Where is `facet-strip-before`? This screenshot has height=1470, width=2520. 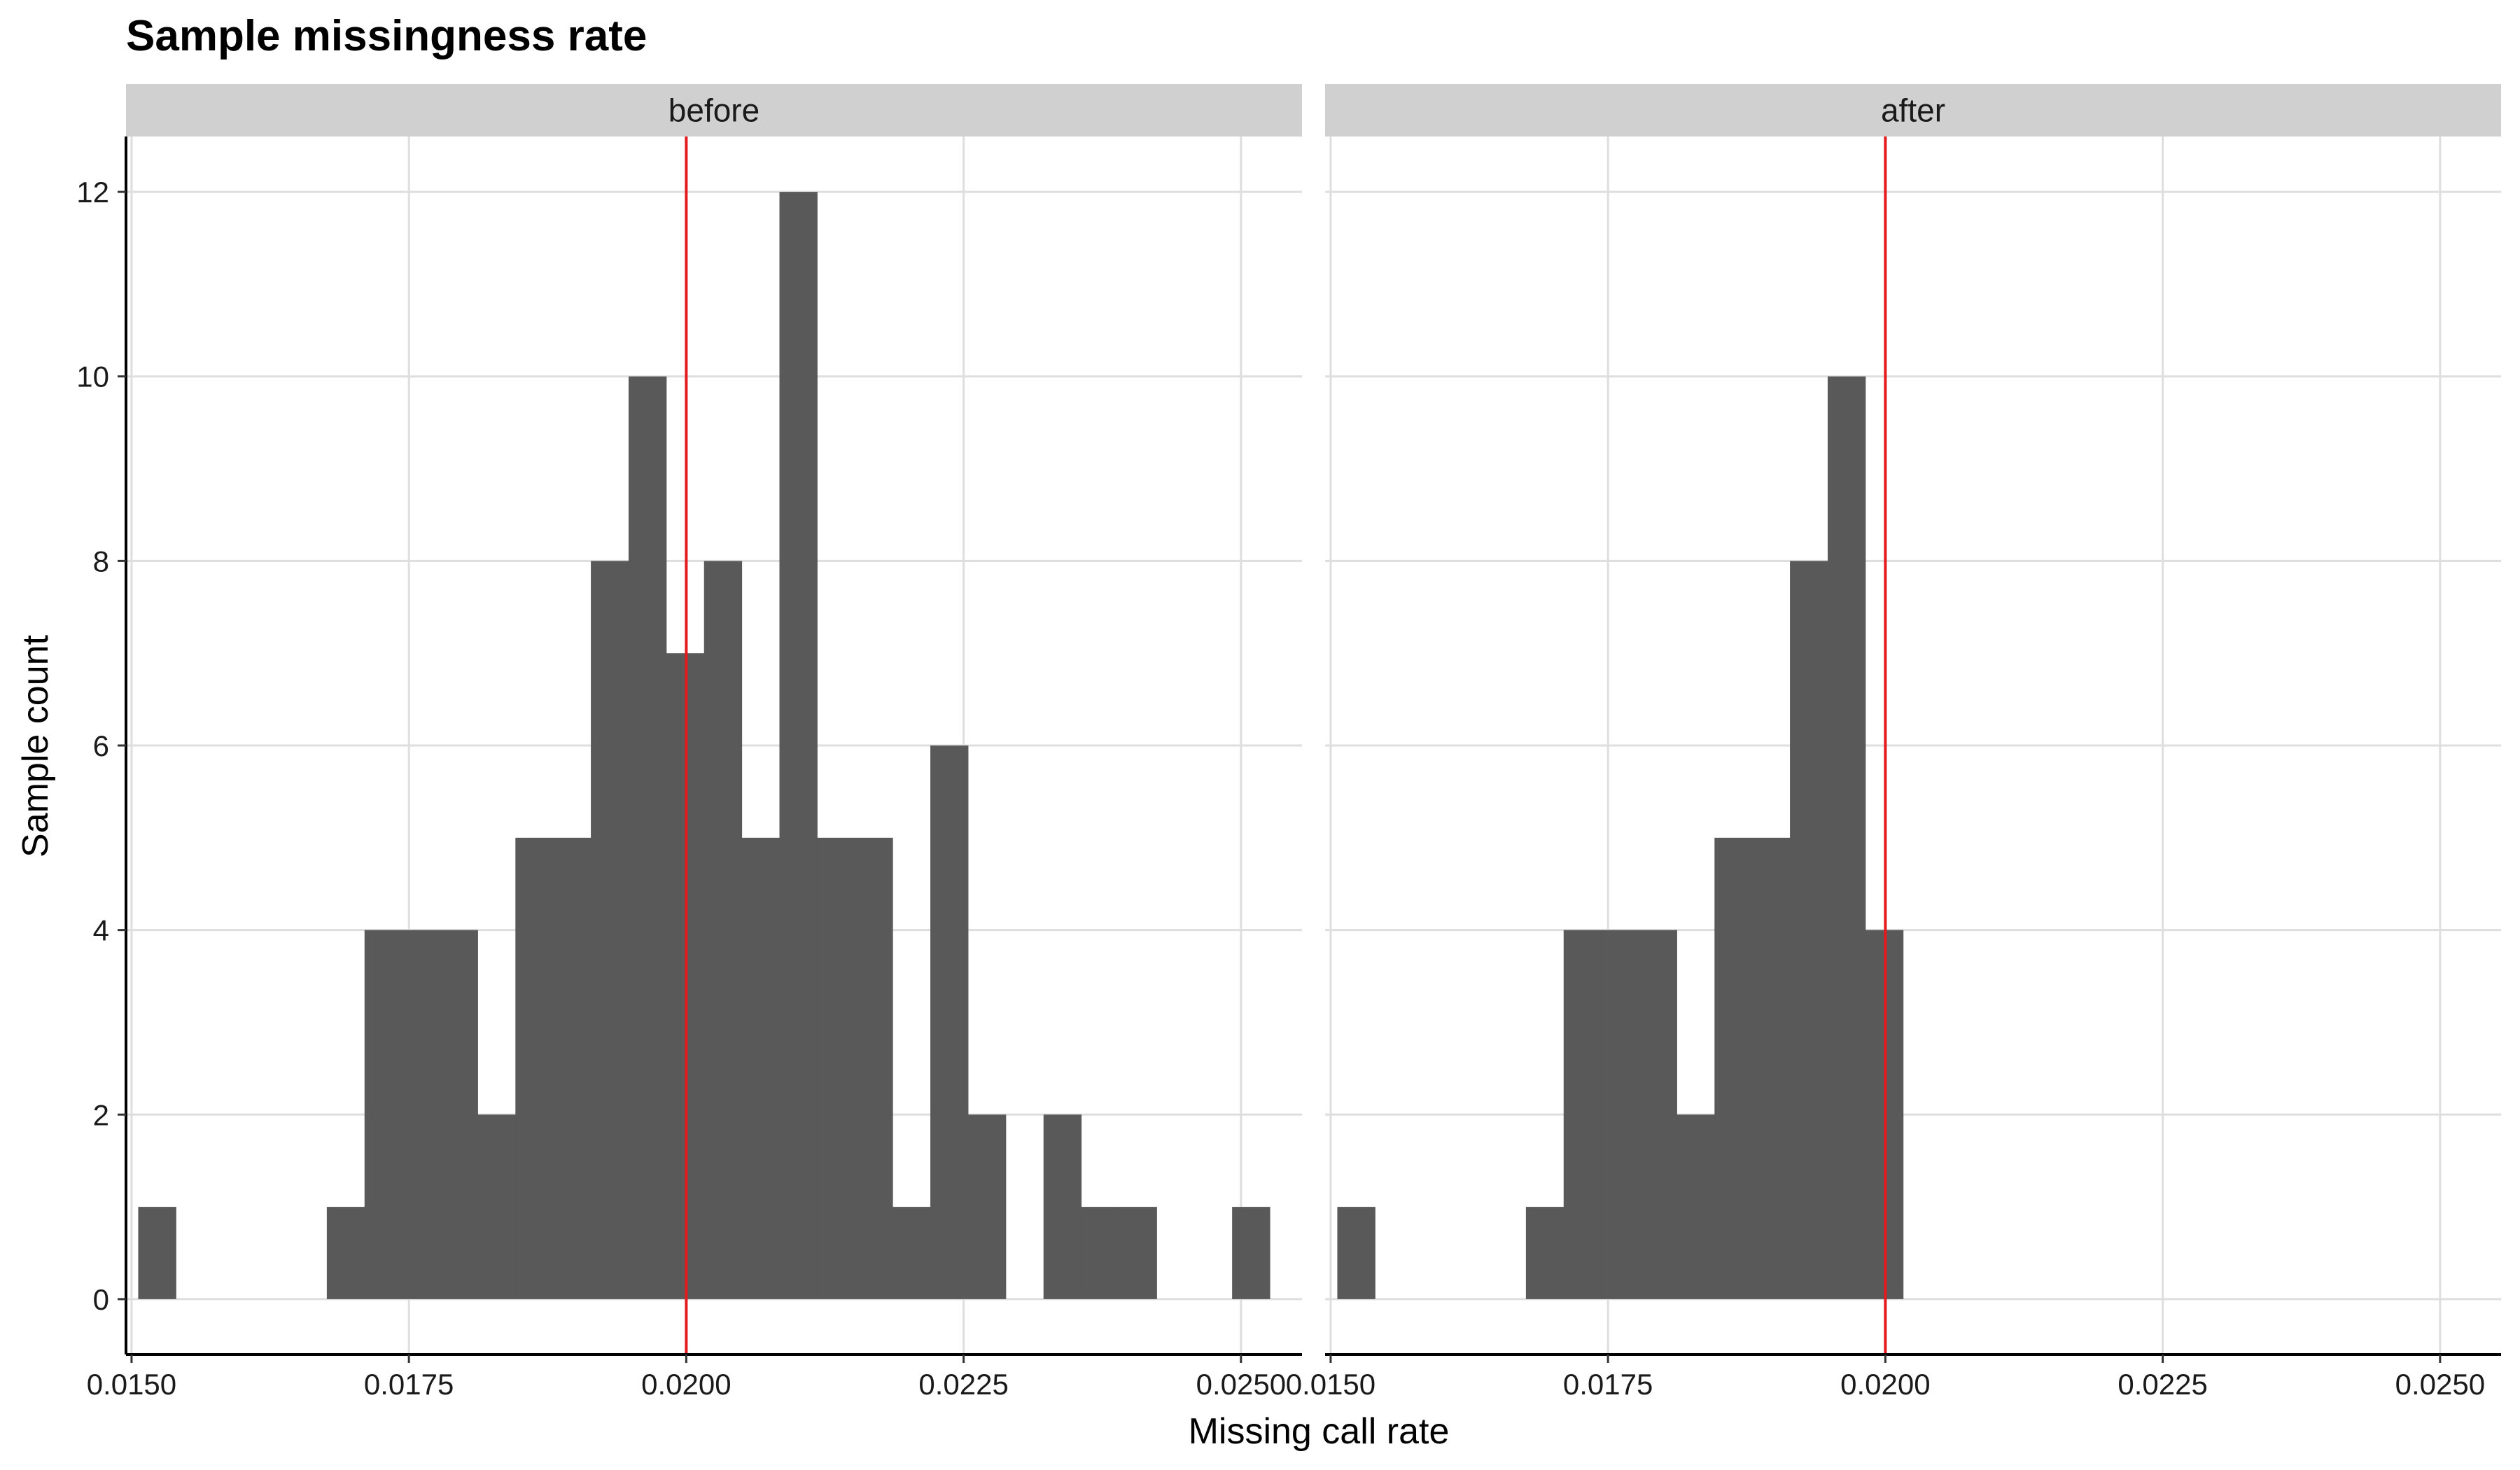
facet-strip-before is located at coordinates (714, 110).